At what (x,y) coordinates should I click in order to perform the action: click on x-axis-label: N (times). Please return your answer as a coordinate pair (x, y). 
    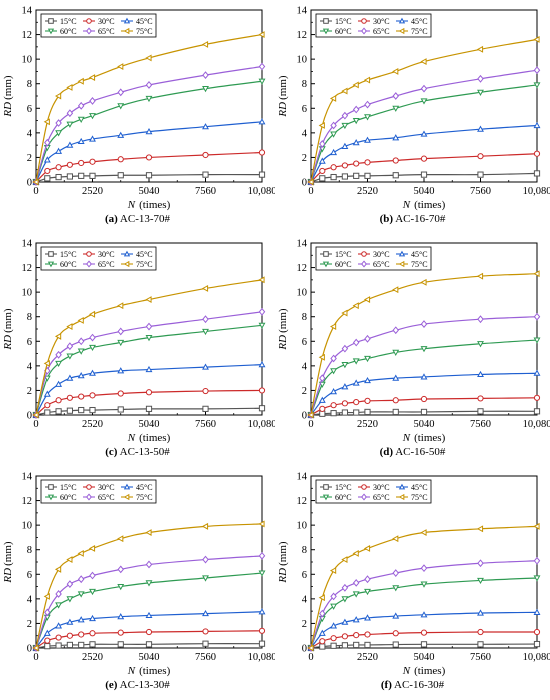
    Looking at the image, I should click on (424, 205).